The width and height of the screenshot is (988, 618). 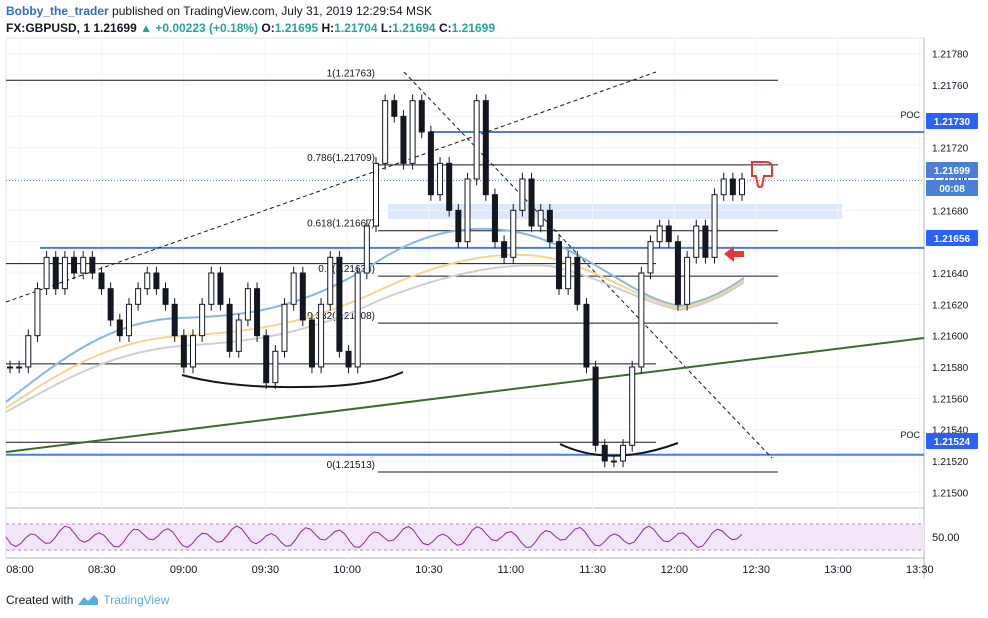 What do you see at coordinates (199, 28) in the screenshot?
I see `change-value: ▲ +0.00223 (+0.18%)` at bounding box center [199, 28].